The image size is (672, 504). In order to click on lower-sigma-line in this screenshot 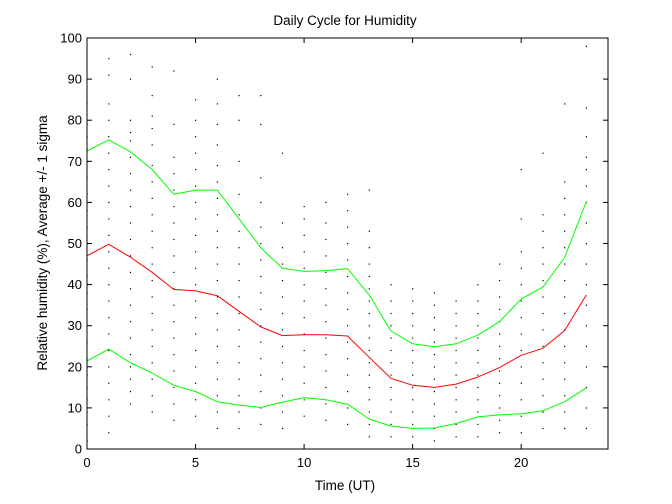, I will do `click(336, 388)`.